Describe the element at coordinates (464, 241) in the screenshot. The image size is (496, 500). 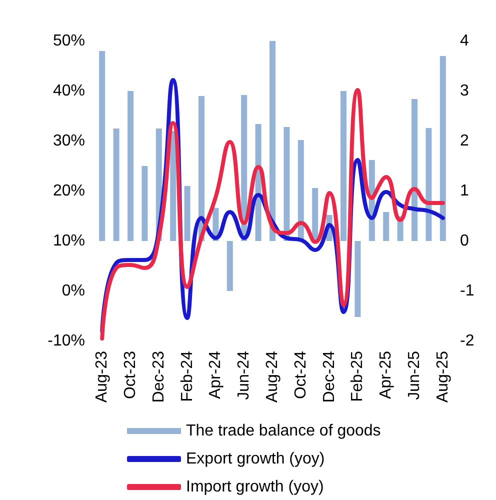
I see `y2-tick-label: 0` at that location.